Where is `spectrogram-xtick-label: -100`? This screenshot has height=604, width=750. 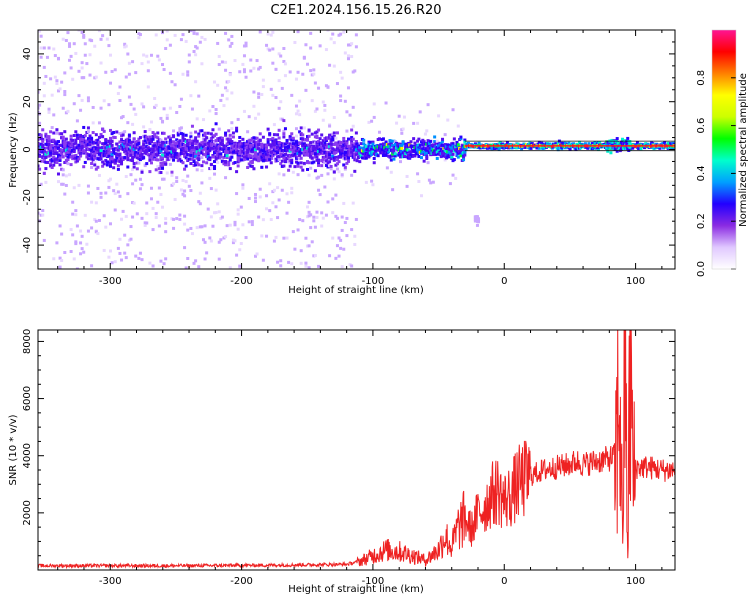
spectrogram-xtick-label: -100 is located at coordinates (373, 281).